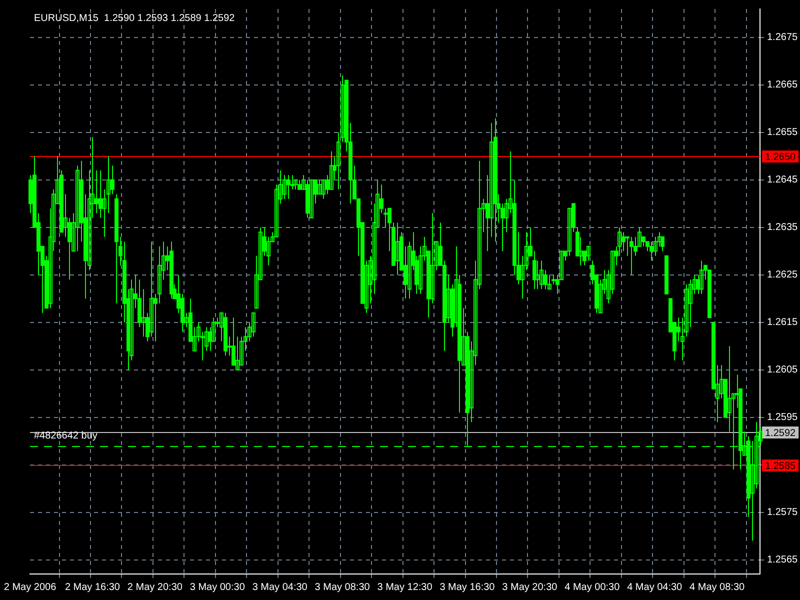  I want to click on x-tick-label: 4 May 04:30, so click(655, 587).